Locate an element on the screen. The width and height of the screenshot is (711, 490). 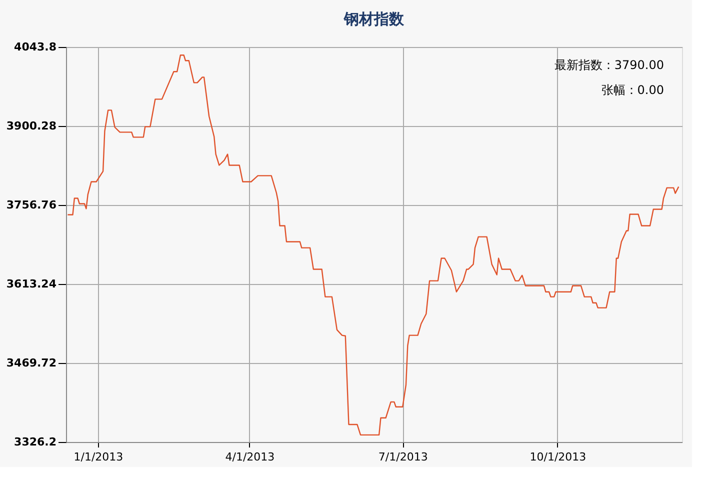
x-tick-label: 7/1/2013 is located at coordinates (403, 457).